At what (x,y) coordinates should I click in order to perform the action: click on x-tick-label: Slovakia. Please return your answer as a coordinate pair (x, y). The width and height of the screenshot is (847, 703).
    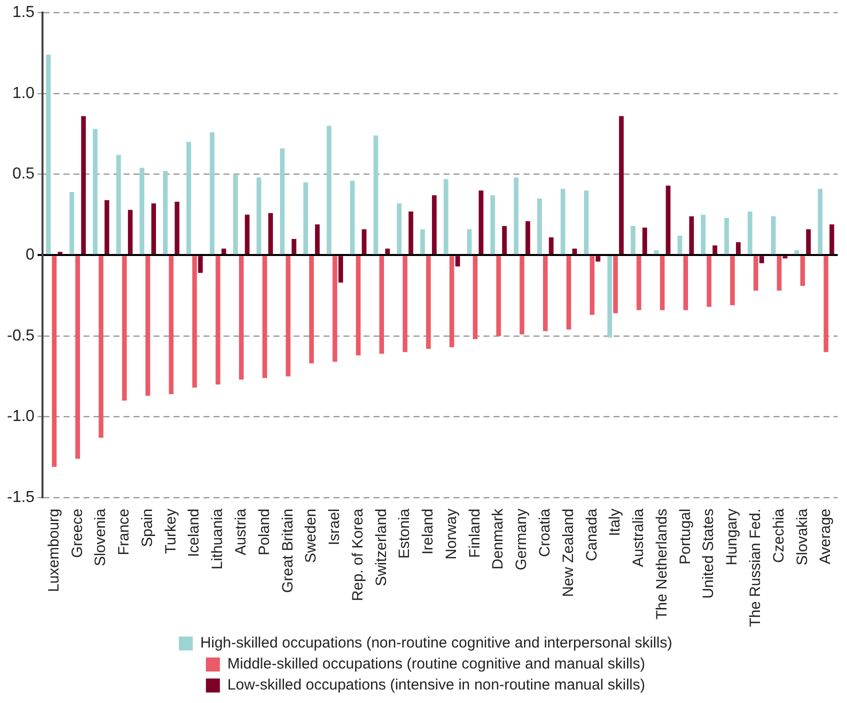
    Looking at the image, I should click on (802, 537).